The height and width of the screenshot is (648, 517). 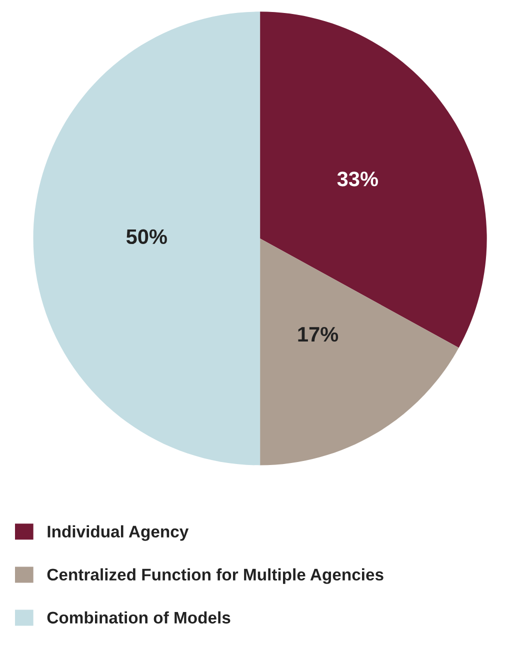 I want to click on legend-label: Individual Agency, so click(x=118, y=533).